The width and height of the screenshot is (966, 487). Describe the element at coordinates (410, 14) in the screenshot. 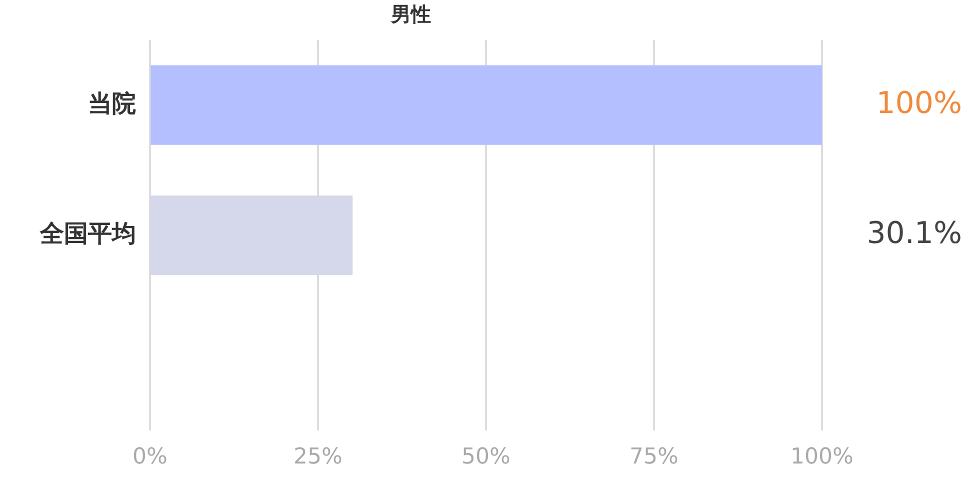

I see `chart-title: 男性` at that location.